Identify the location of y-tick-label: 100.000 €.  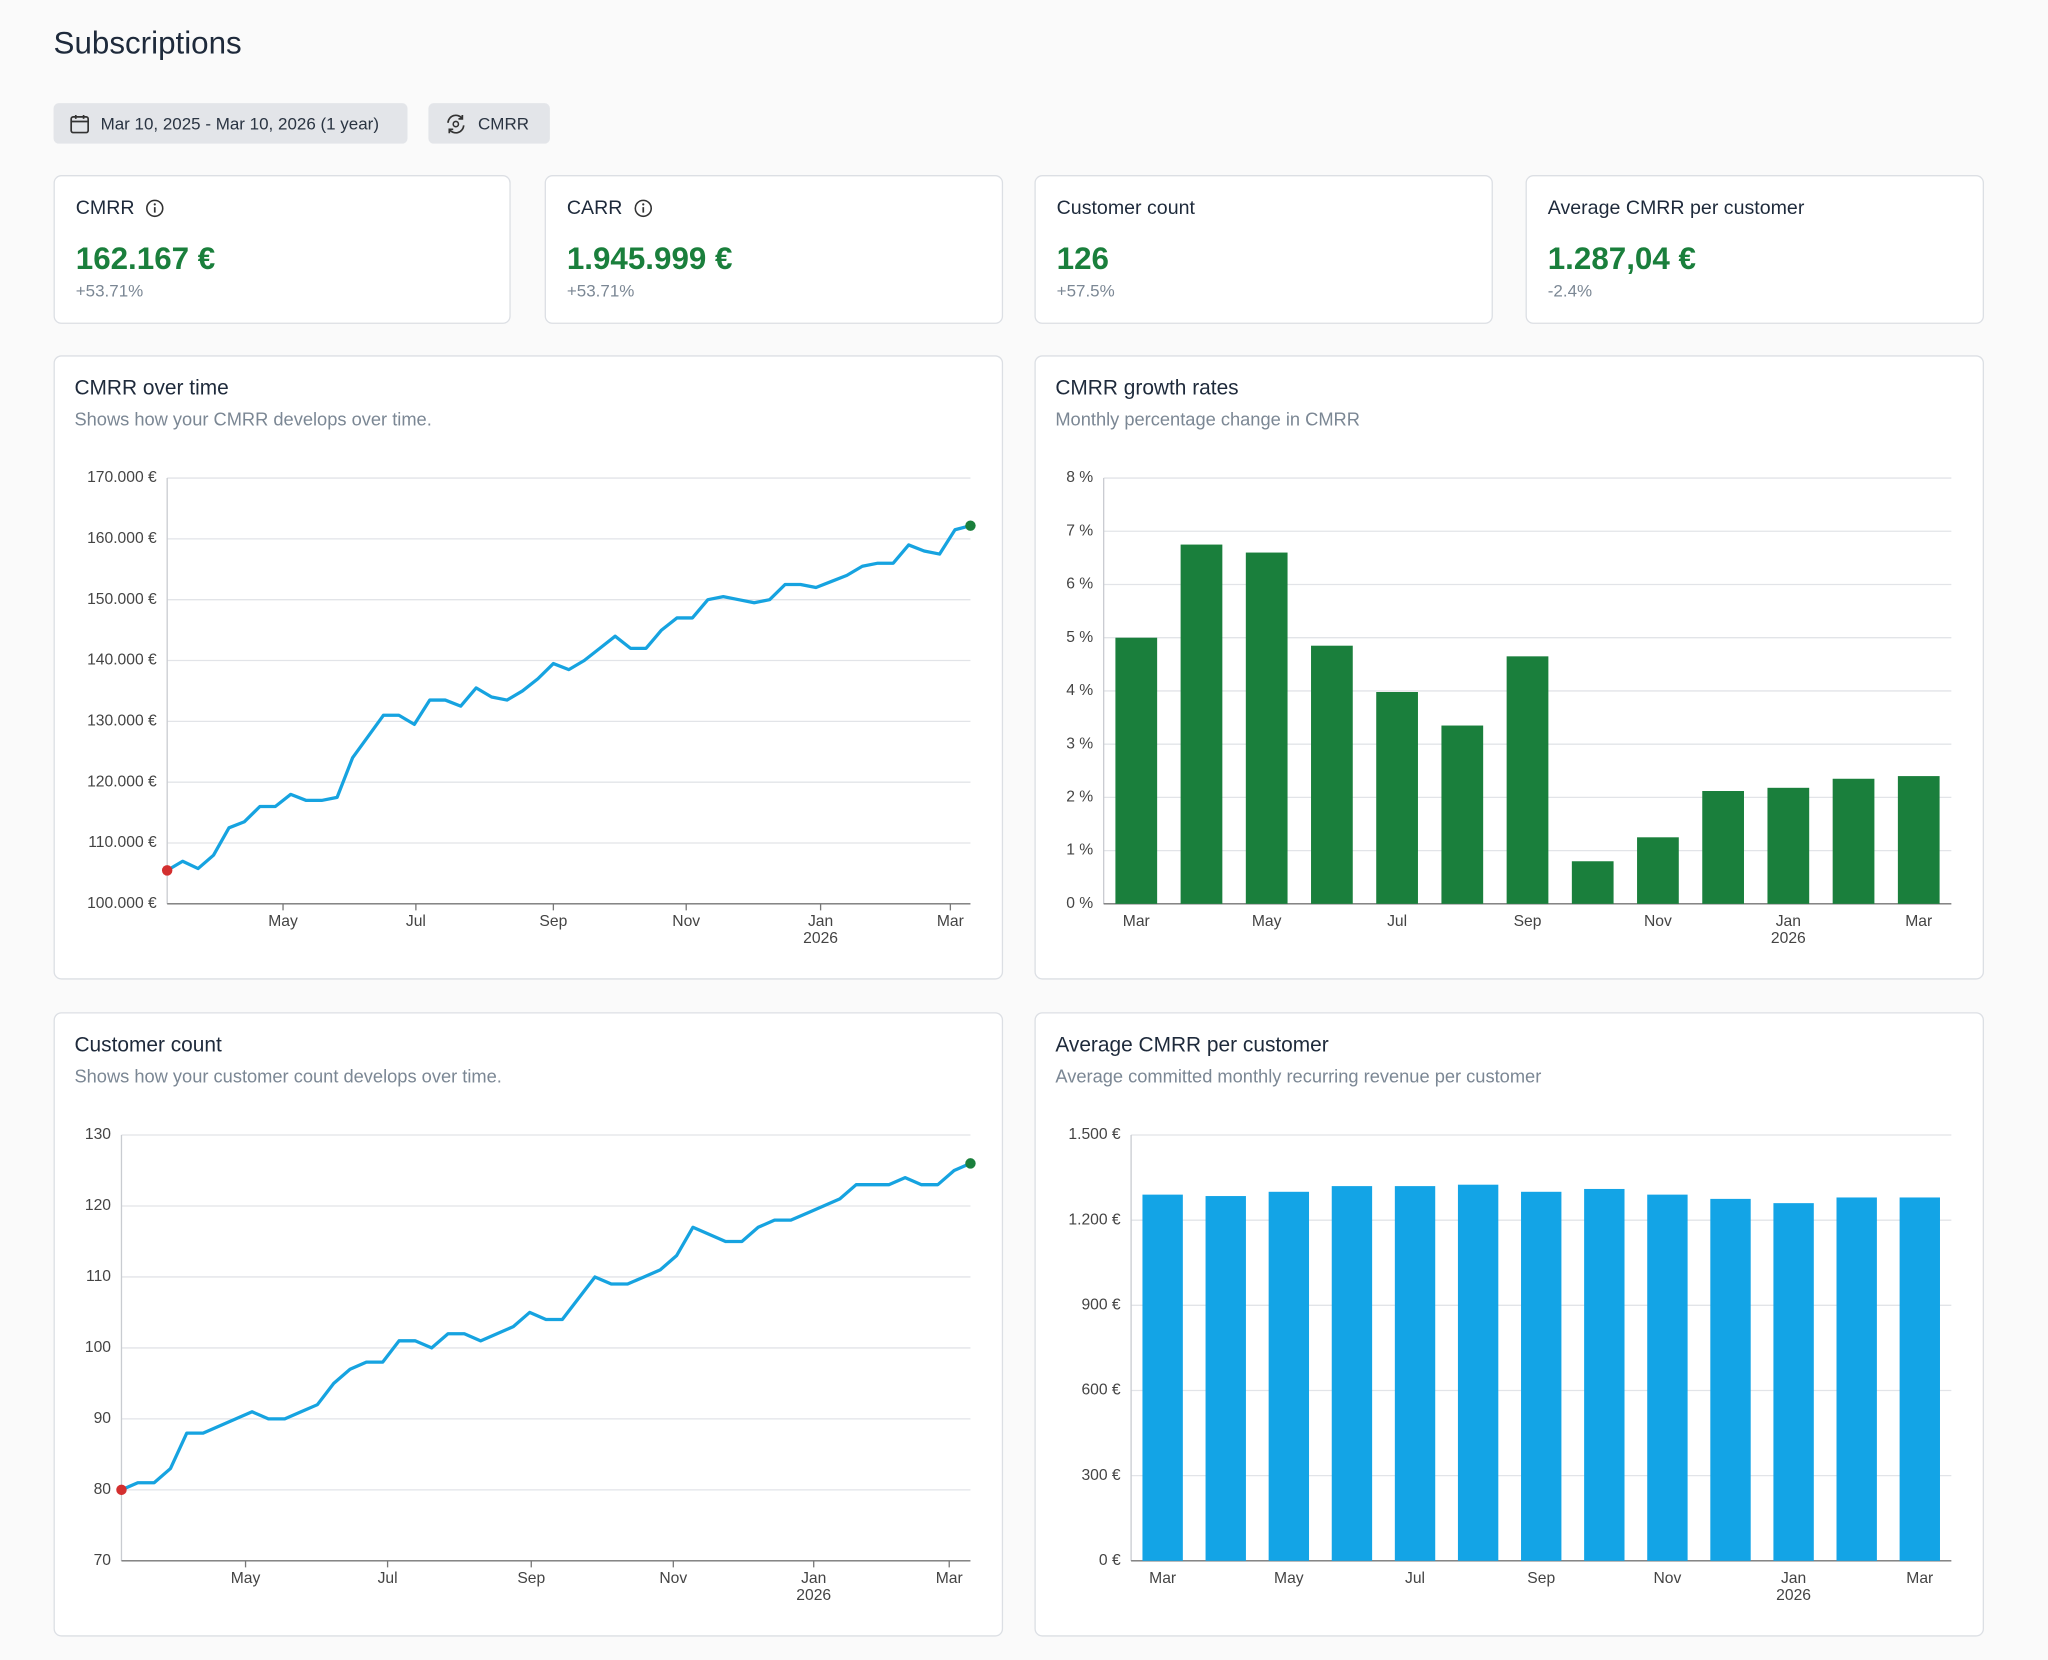
(122, 903).